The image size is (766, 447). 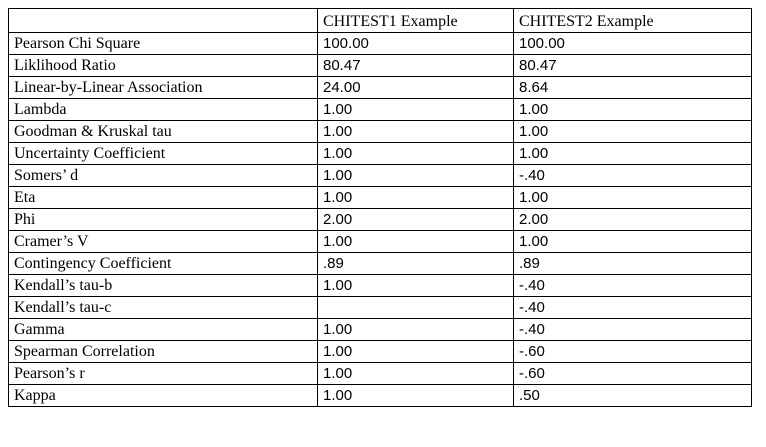 I want to click on stat-label: Contingency Coefficient, so click(x=163, y=263).